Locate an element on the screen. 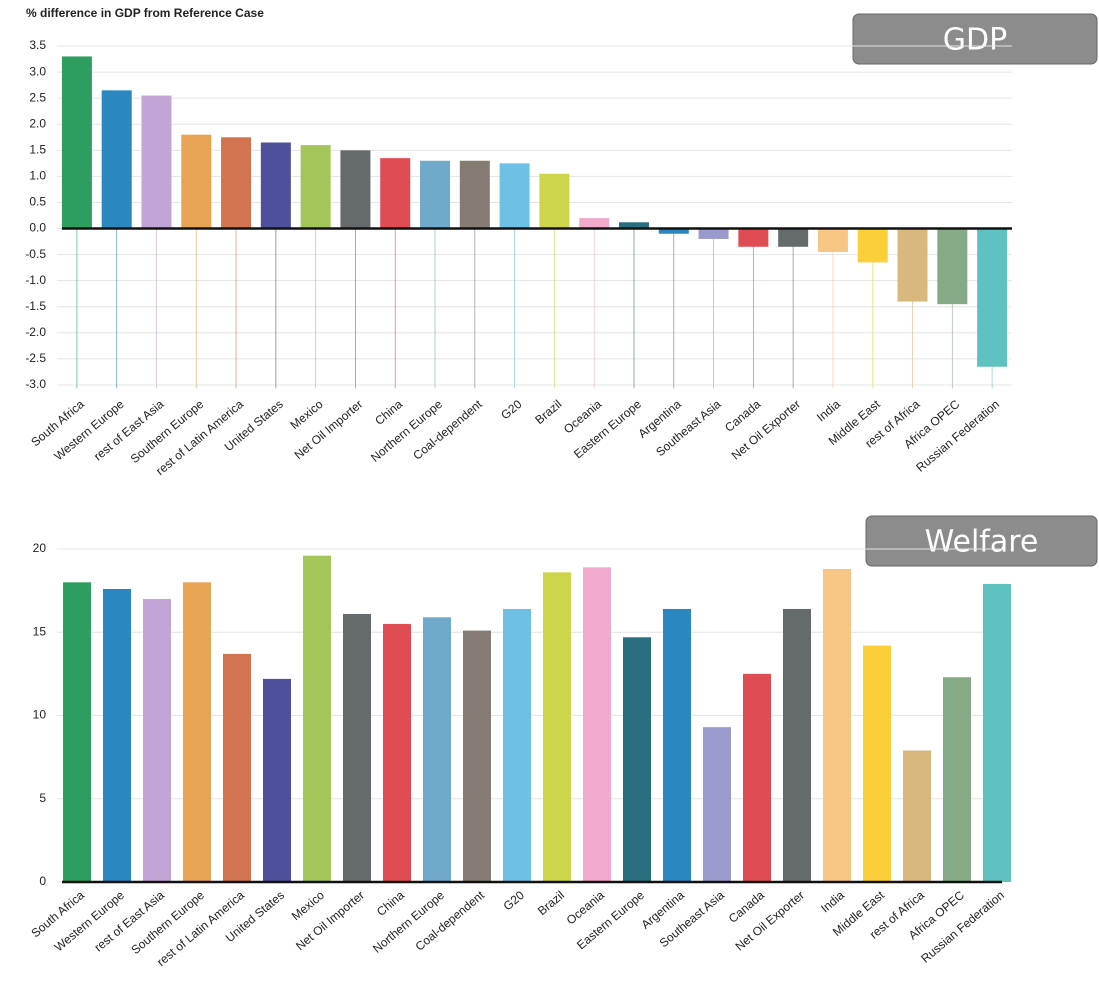  y-tick-label: 0.0 is located at coordinates (37, 228).